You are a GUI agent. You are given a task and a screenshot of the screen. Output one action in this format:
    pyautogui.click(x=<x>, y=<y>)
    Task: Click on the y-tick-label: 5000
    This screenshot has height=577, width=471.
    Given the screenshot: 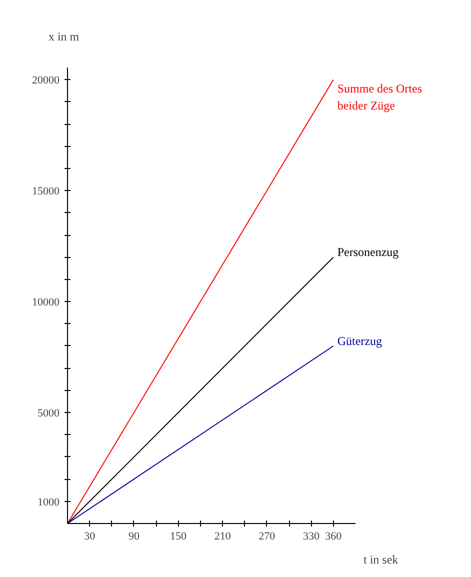 What is the action you would take?
    pyautogui.click(x=49, y=414)
    